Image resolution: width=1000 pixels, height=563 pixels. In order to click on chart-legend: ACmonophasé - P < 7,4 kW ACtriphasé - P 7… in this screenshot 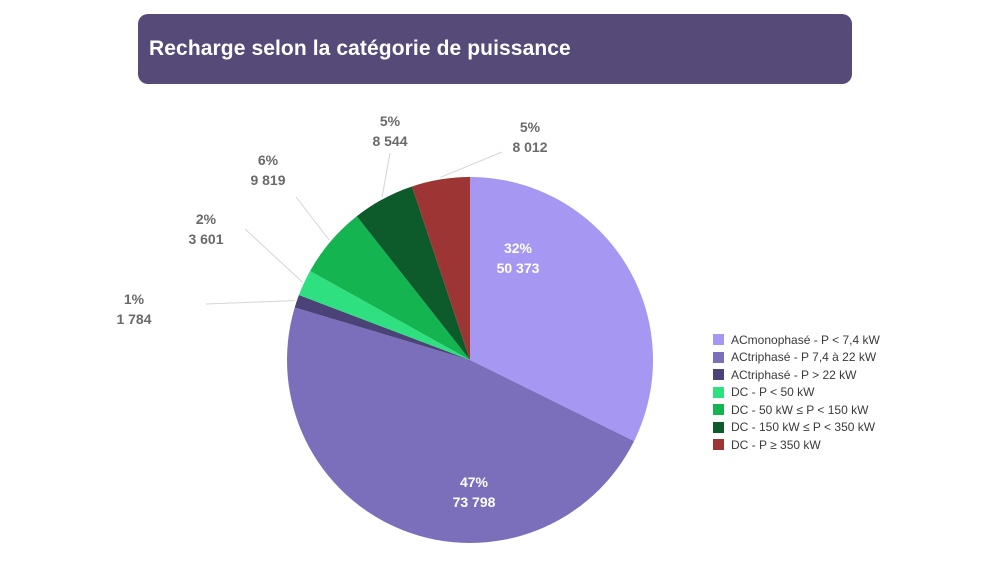, I will do `click(796, 392)`.